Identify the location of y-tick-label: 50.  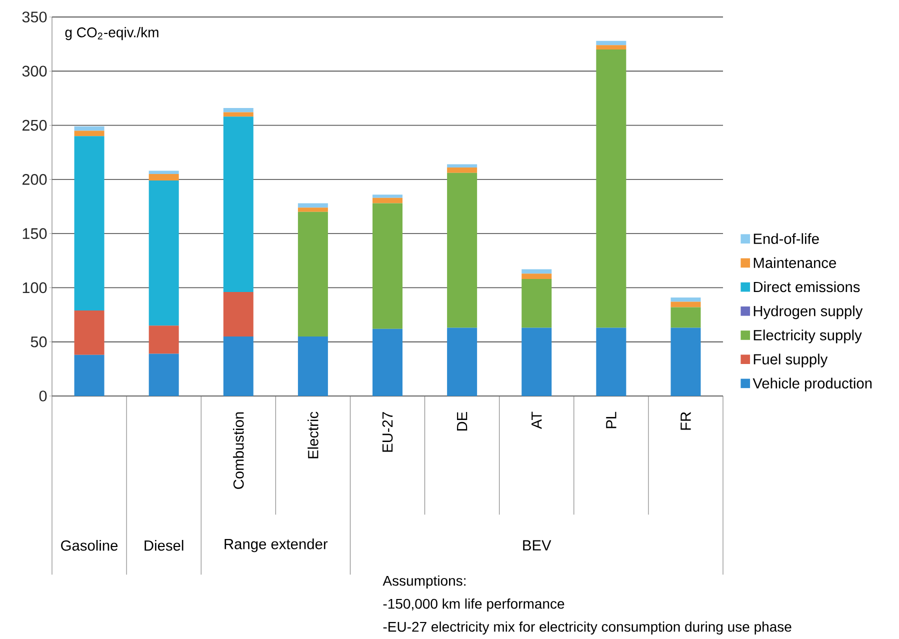
(38, 342).